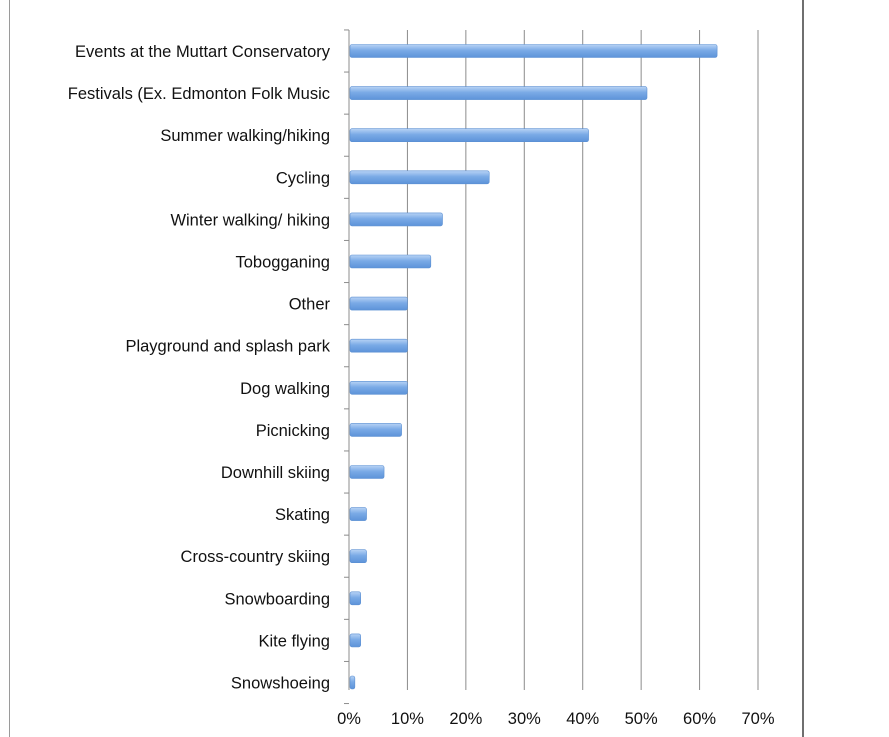  I want to click on category-label: Picnicking, so click(293, 431).